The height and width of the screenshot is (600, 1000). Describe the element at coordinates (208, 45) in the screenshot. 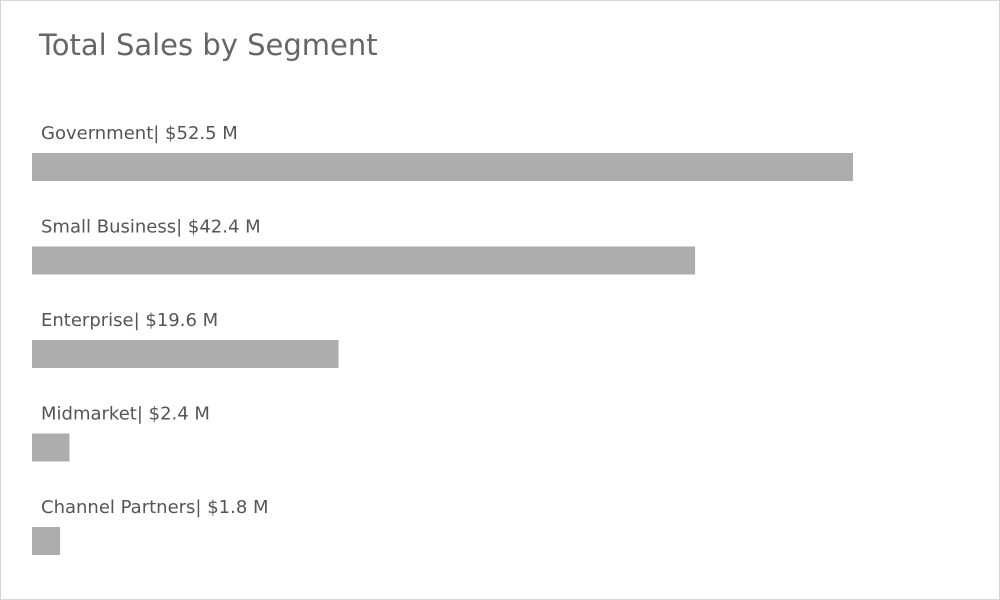

I see `chart-title: Total Sales by Segment` at that location.